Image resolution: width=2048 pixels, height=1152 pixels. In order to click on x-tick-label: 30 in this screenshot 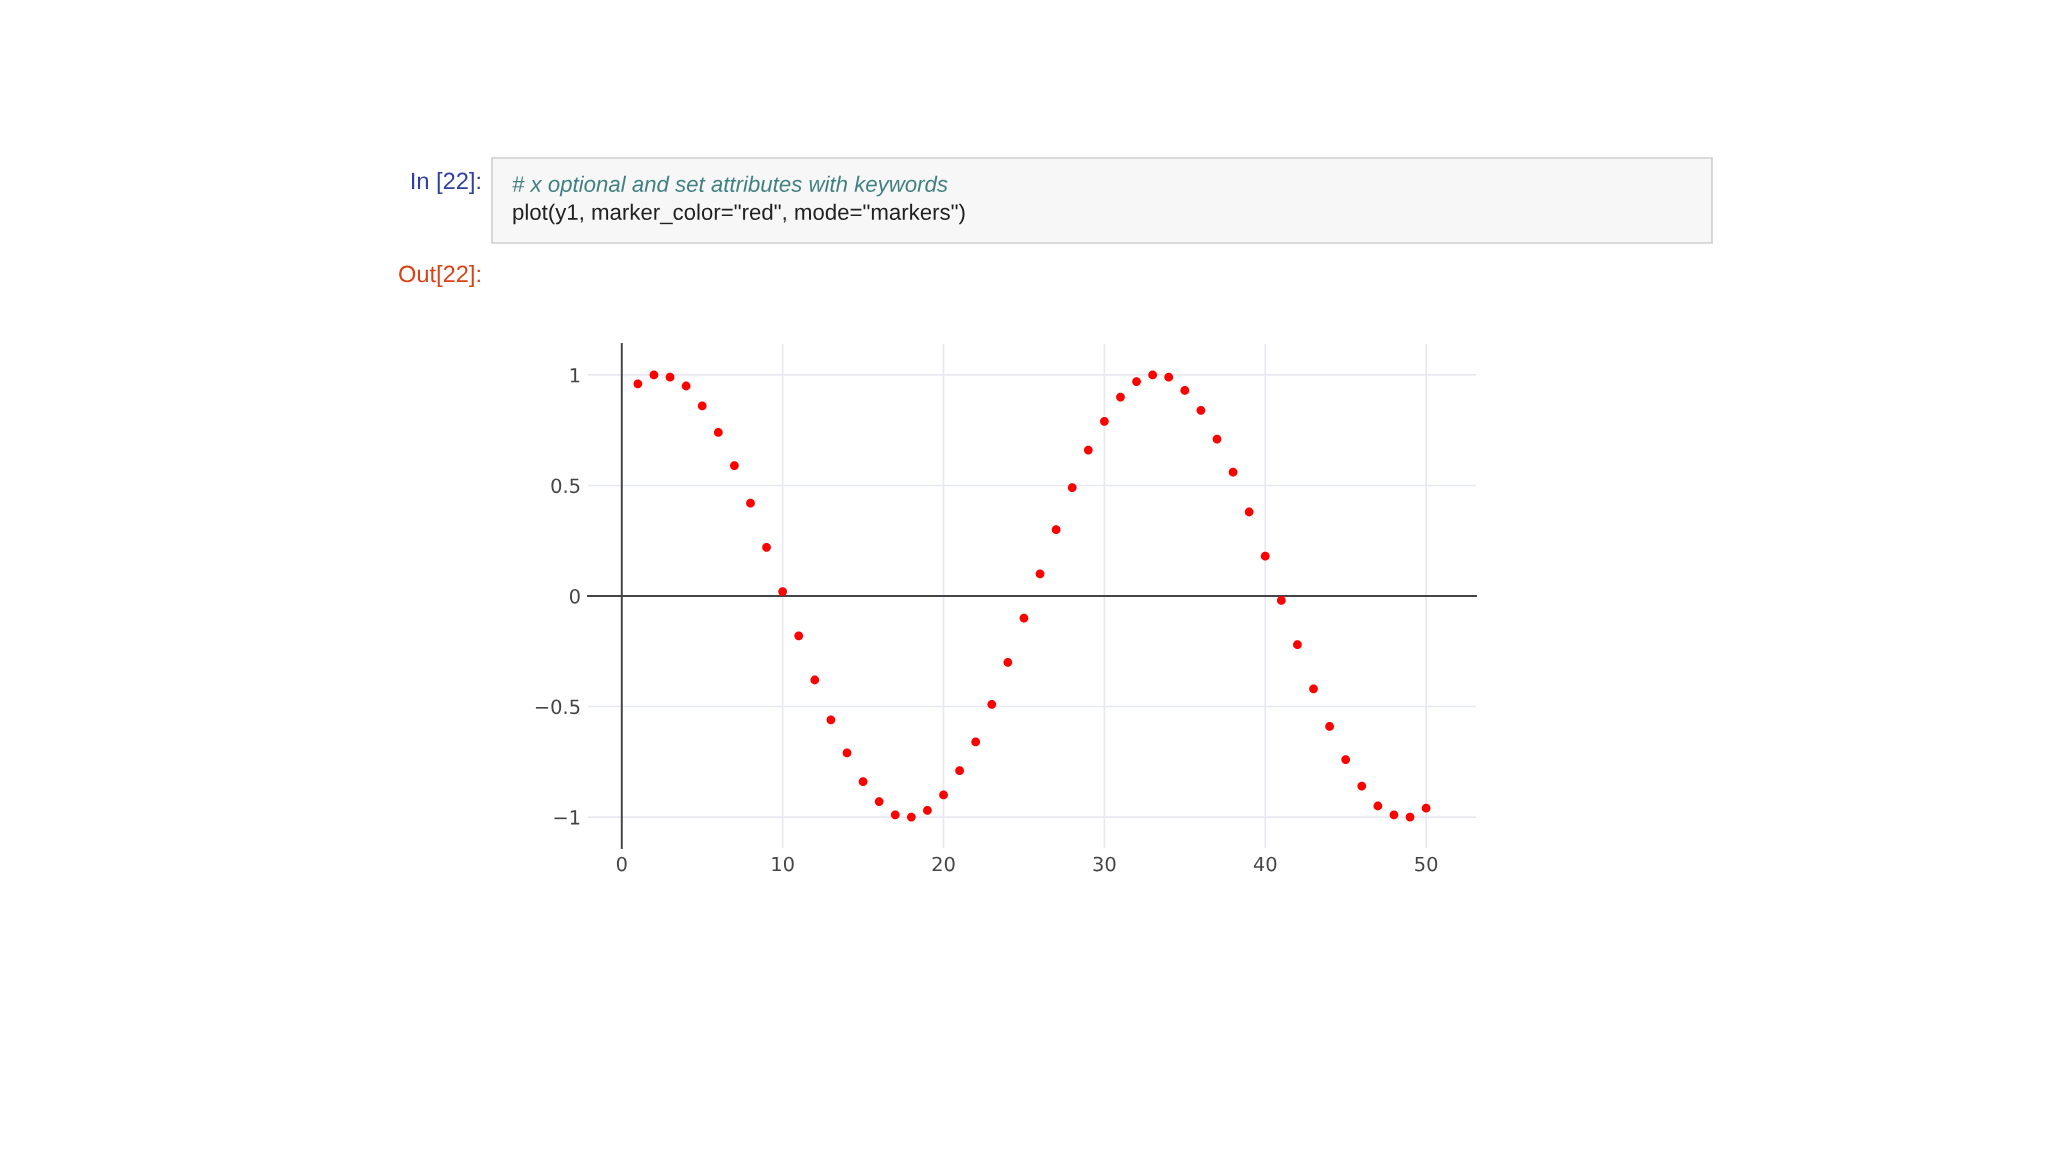, I will do `click(1104, 864)`.